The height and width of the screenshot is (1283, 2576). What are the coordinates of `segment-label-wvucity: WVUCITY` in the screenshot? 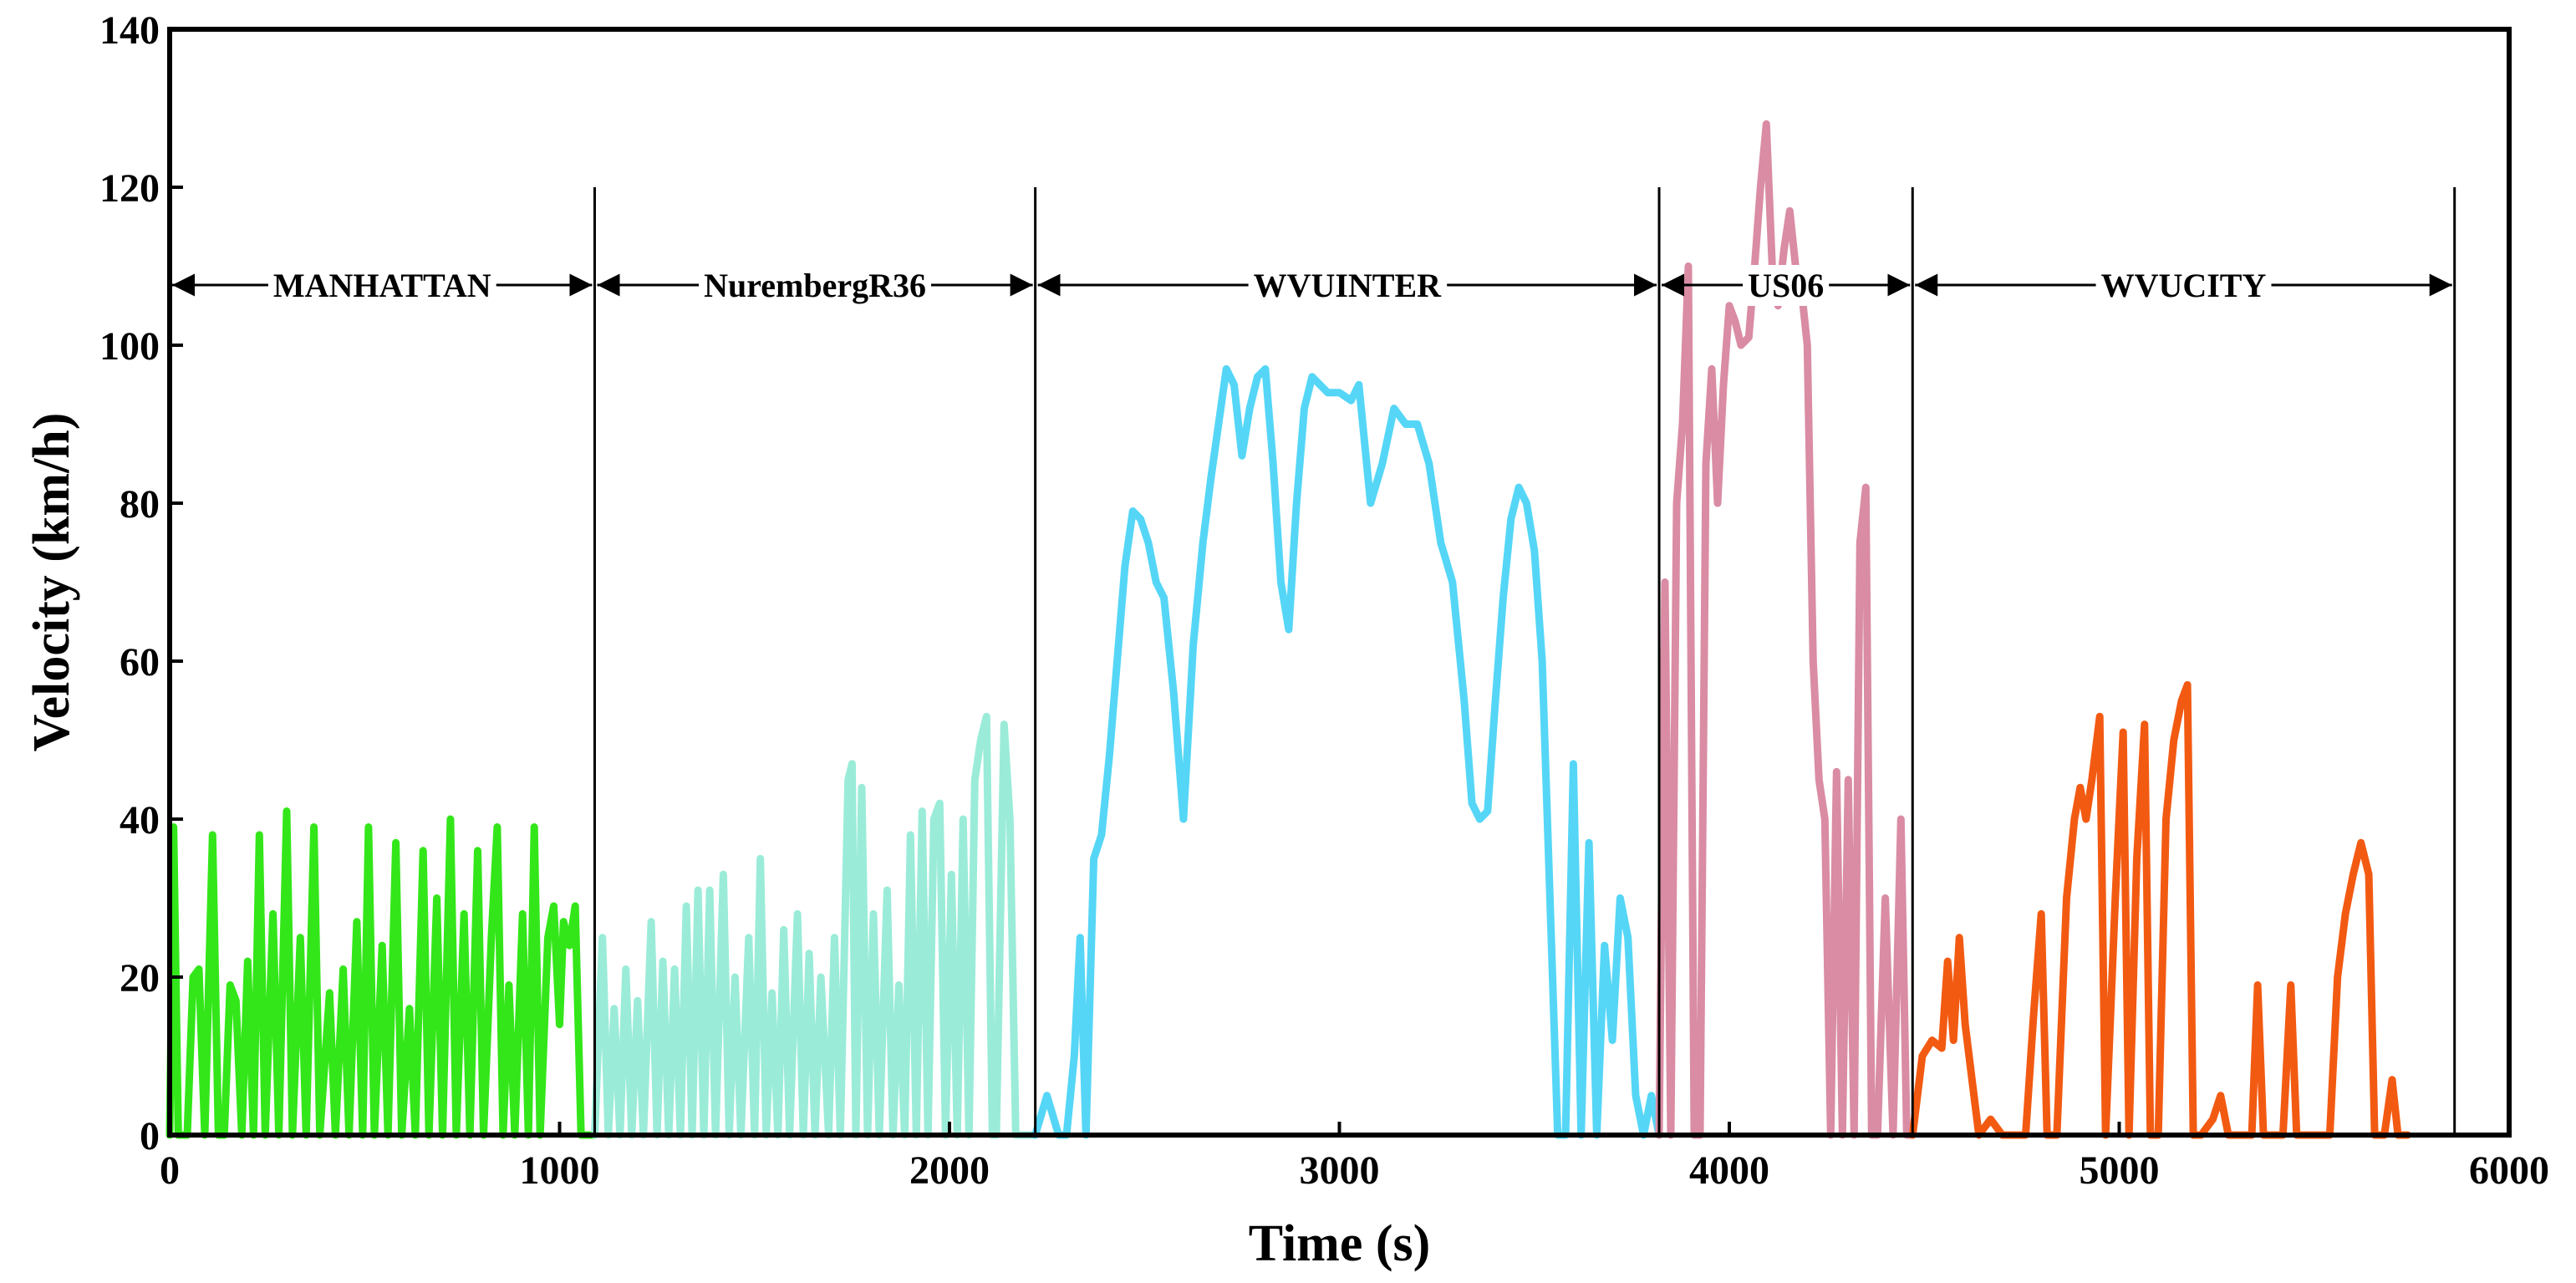 It's located at (2184, 286).